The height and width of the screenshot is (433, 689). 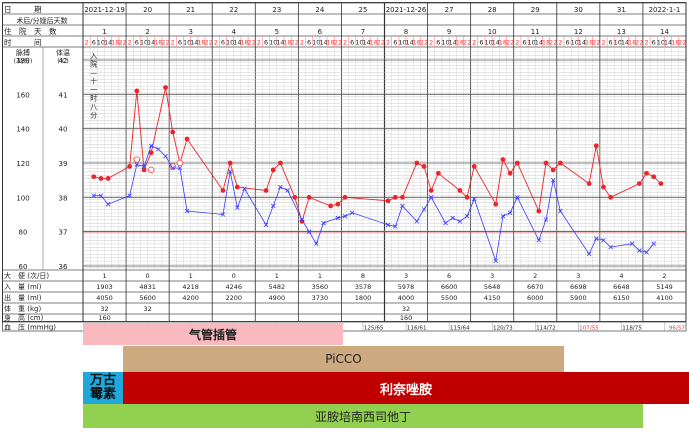 What do you see at coordinates (63, 95) in the screenshot?
I see `temp-tick-label: 41` at bounding box center [63, 95].